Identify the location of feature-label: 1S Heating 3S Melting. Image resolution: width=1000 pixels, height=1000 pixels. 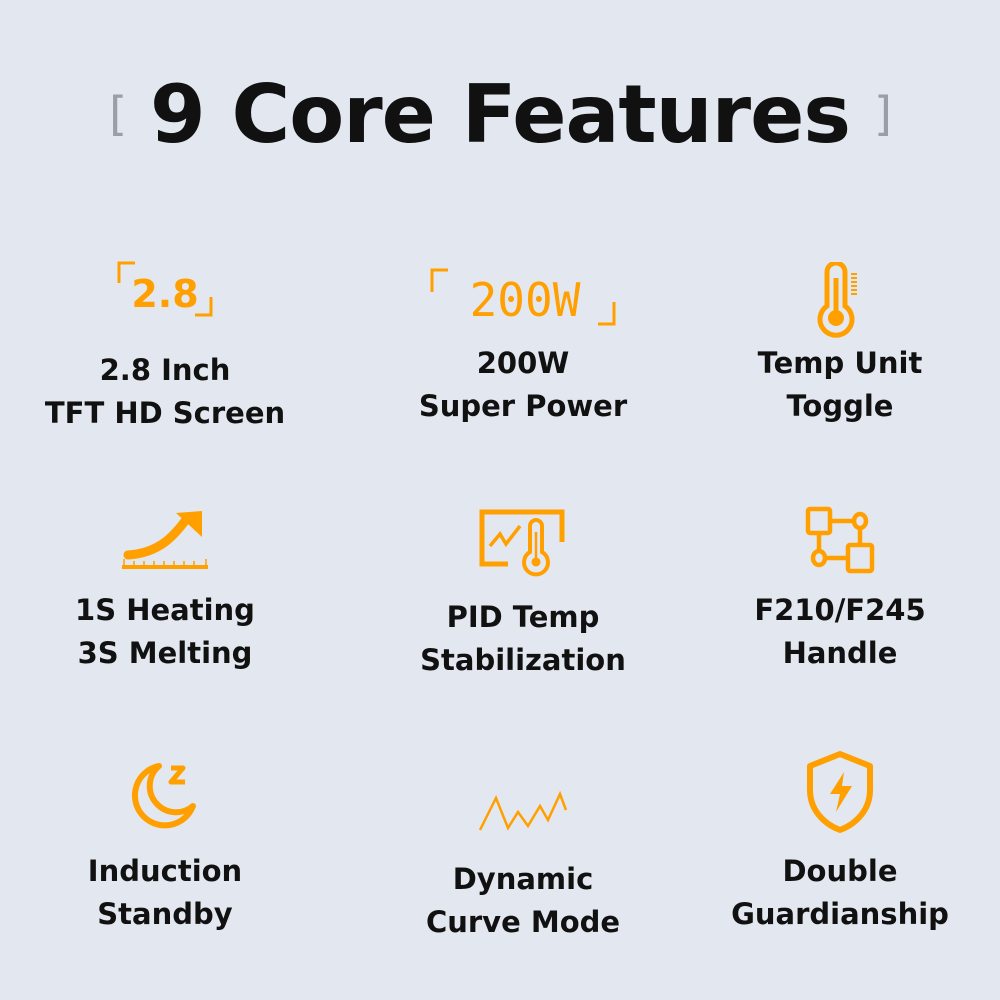
(165, 631).